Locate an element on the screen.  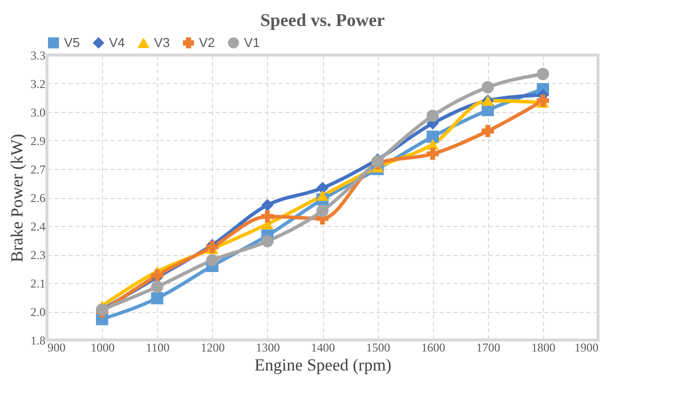
y-tick-label: 2.3 is located at coordinates (38, 255).